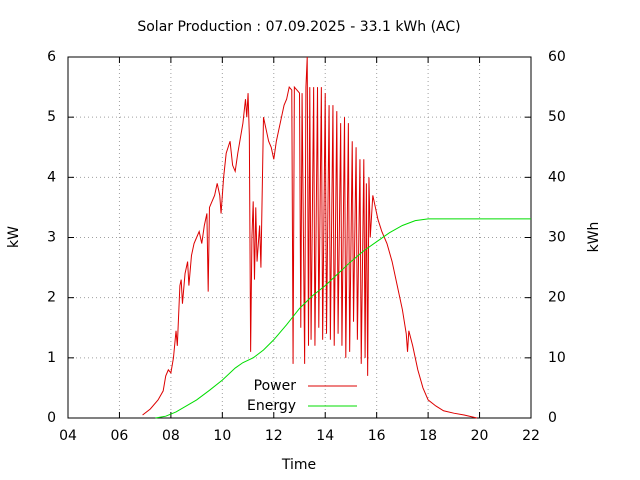 The height and width of the screenshot is (480, 640). Describe the element at coordinates (14, 237) in the screenshot. I see `y-axis-label: kW` at that location.